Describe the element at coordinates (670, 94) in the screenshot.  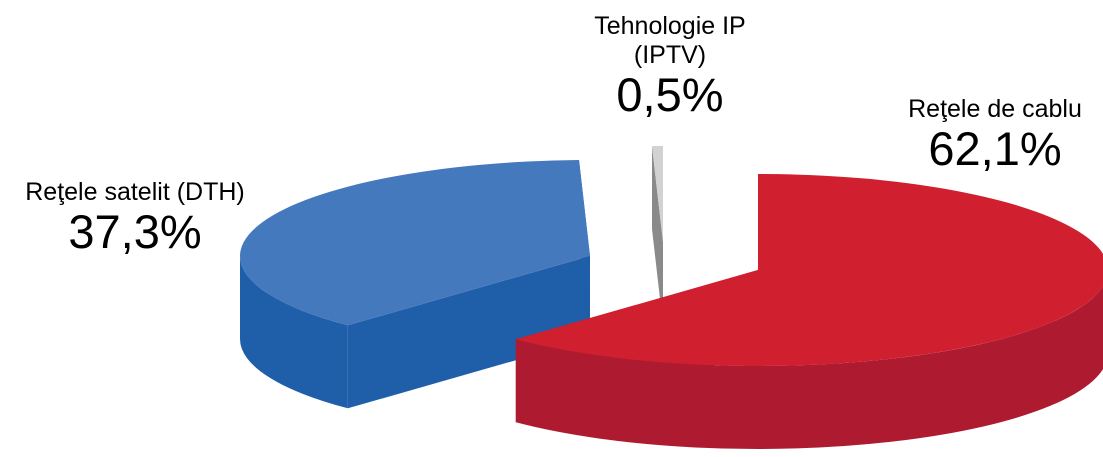
I see `label-tehnologie-ip-value: 0,5%` at that location.